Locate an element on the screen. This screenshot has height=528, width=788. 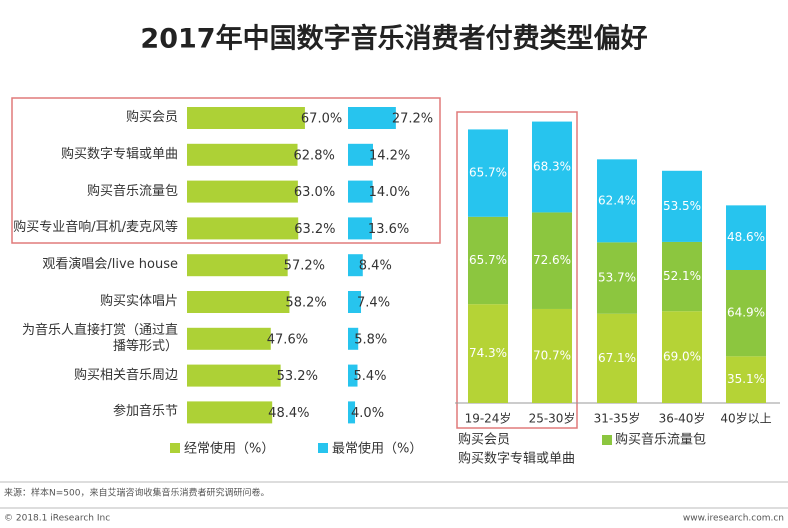
value-label: 67.1% is located at coordinates (617, 358).